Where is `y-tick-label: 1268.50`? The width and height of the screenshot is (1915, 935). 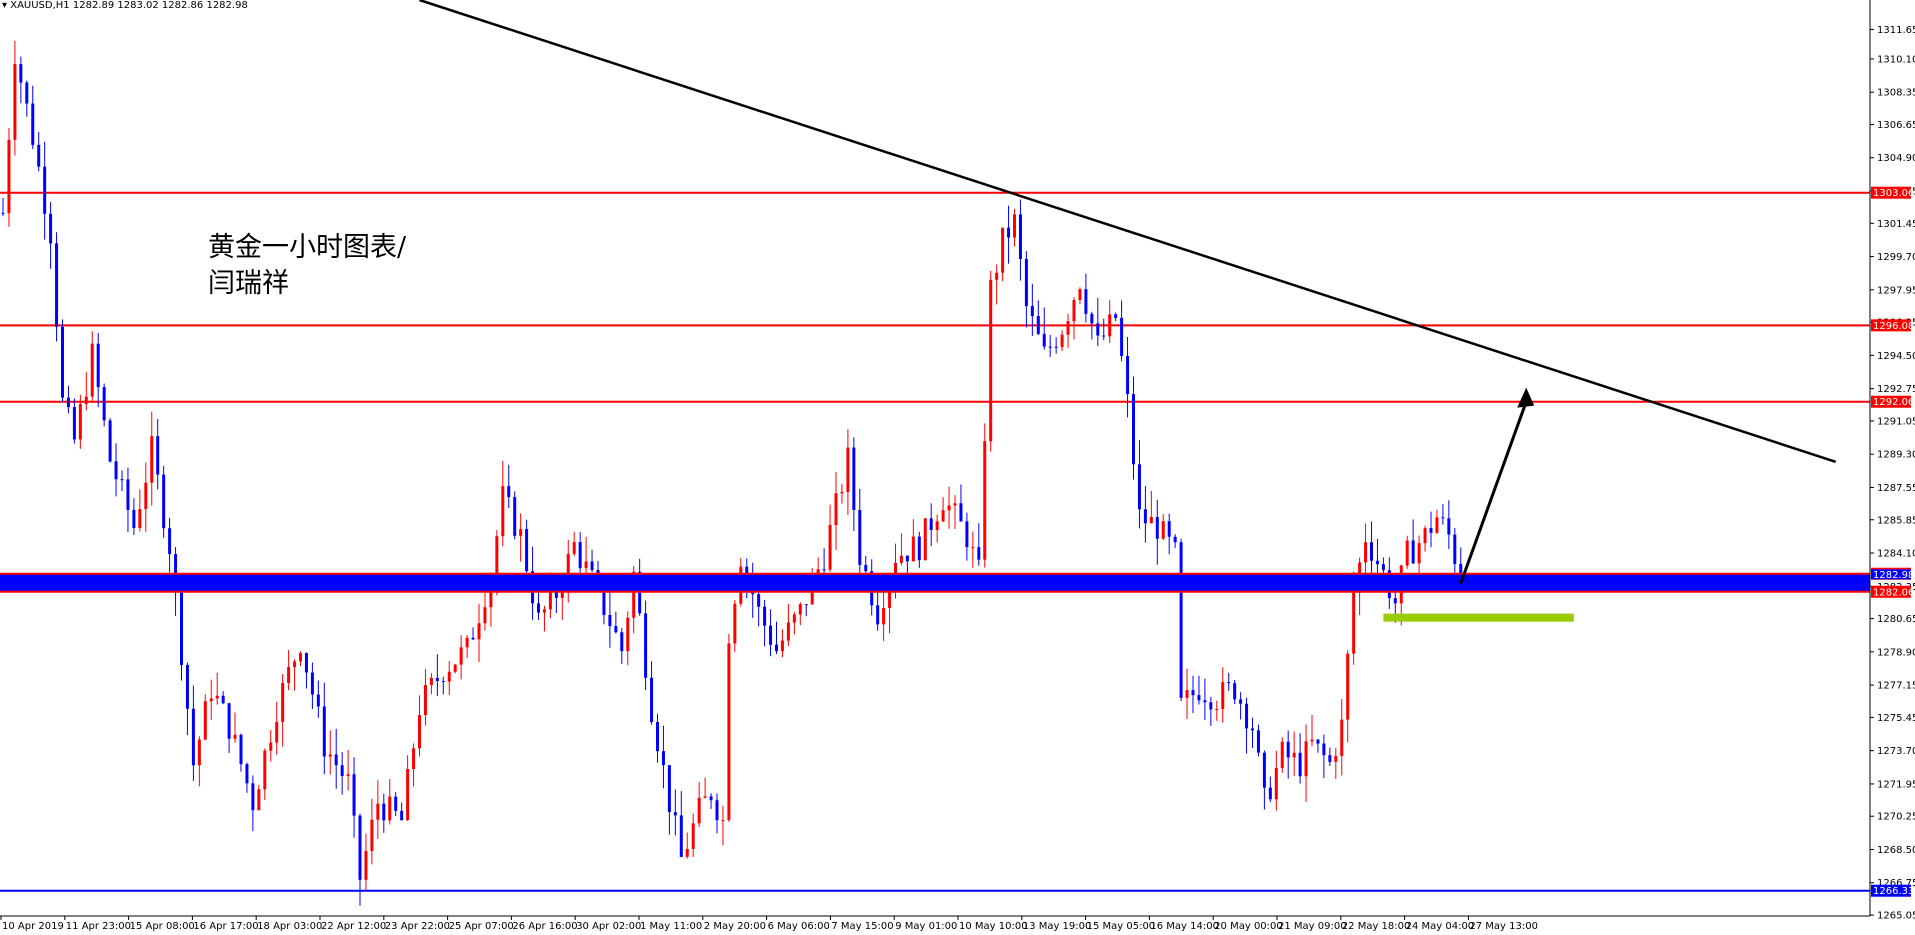 y-tick-label: 1268.50 is located at coordinates (1896, 850).